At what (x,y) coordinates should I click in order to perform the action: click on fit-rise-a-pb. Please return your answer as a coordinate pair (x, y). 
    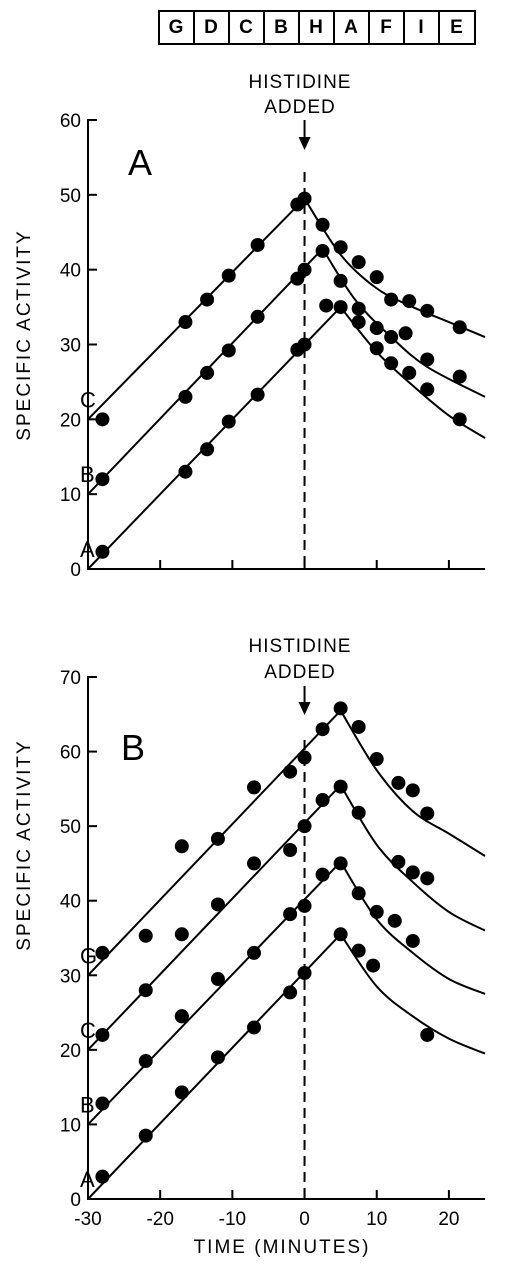
    Looking at the image, I should click on (214, 1066).